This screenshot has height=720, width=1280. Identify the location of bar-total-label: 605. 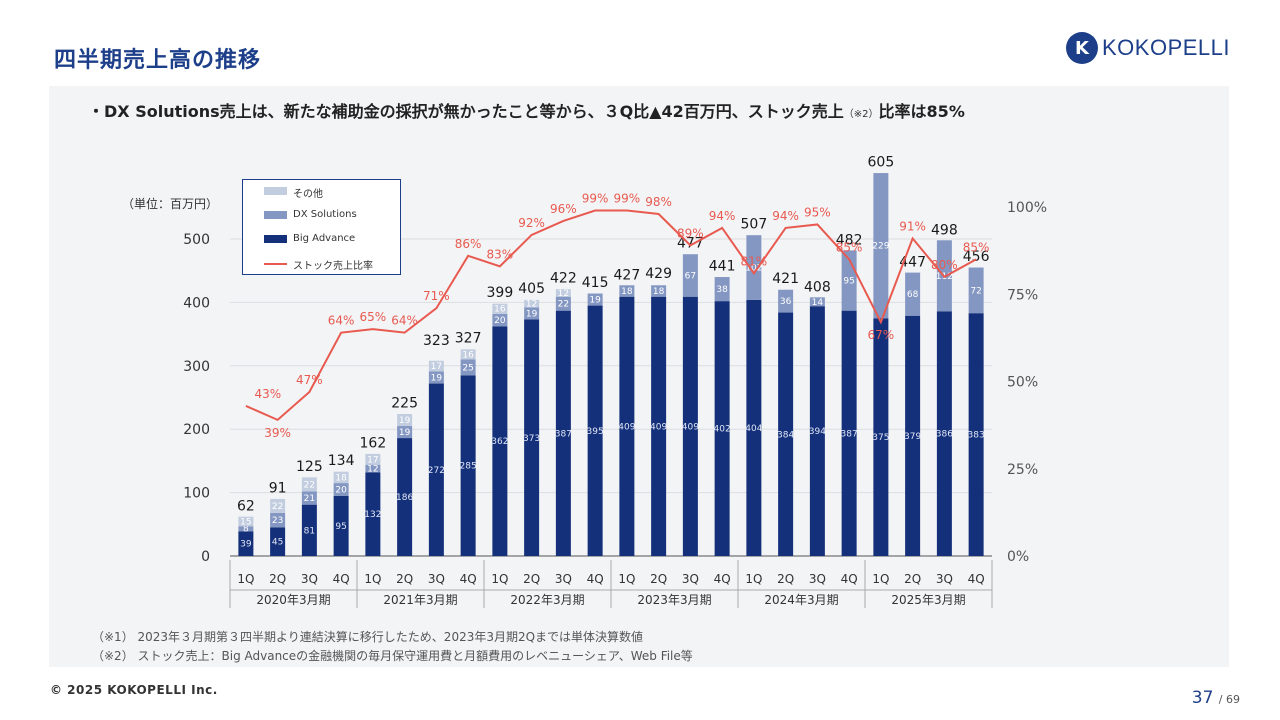
(881, 162).